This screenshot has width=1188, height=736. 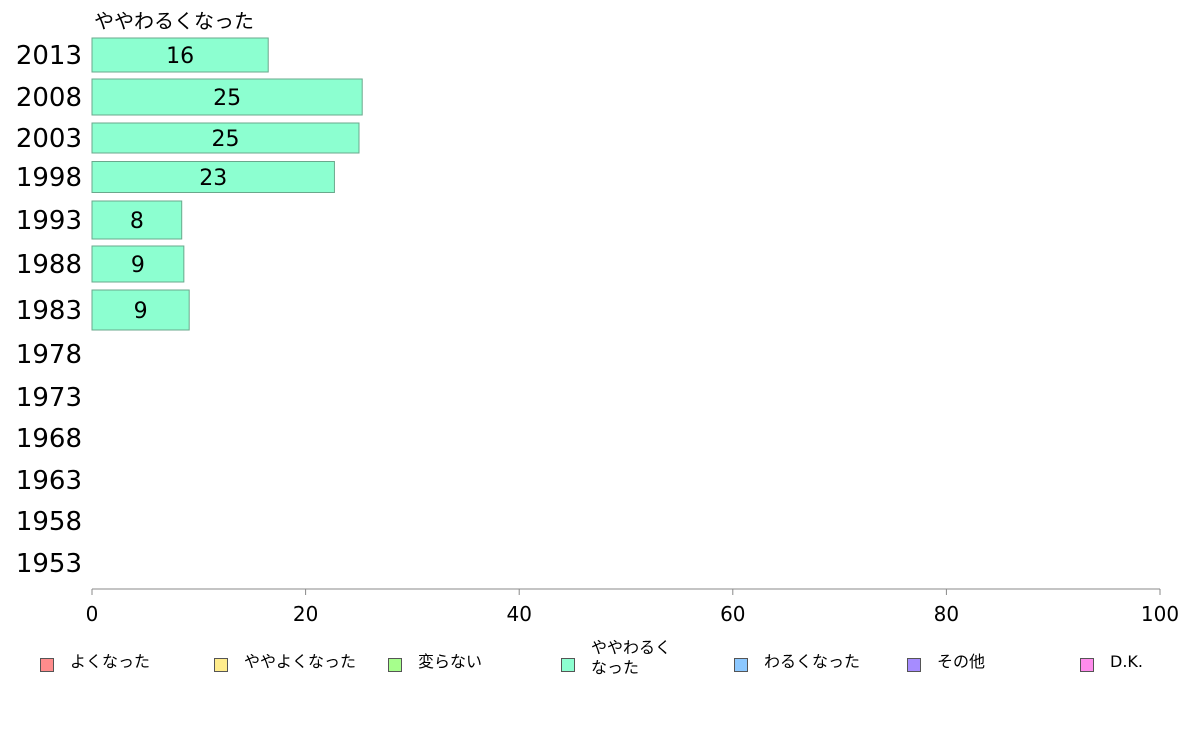 What do you see at coordinates (946, 614) in the screenshot?
I see `x-tick-label-80: 80` at bounding box center [946, 614].